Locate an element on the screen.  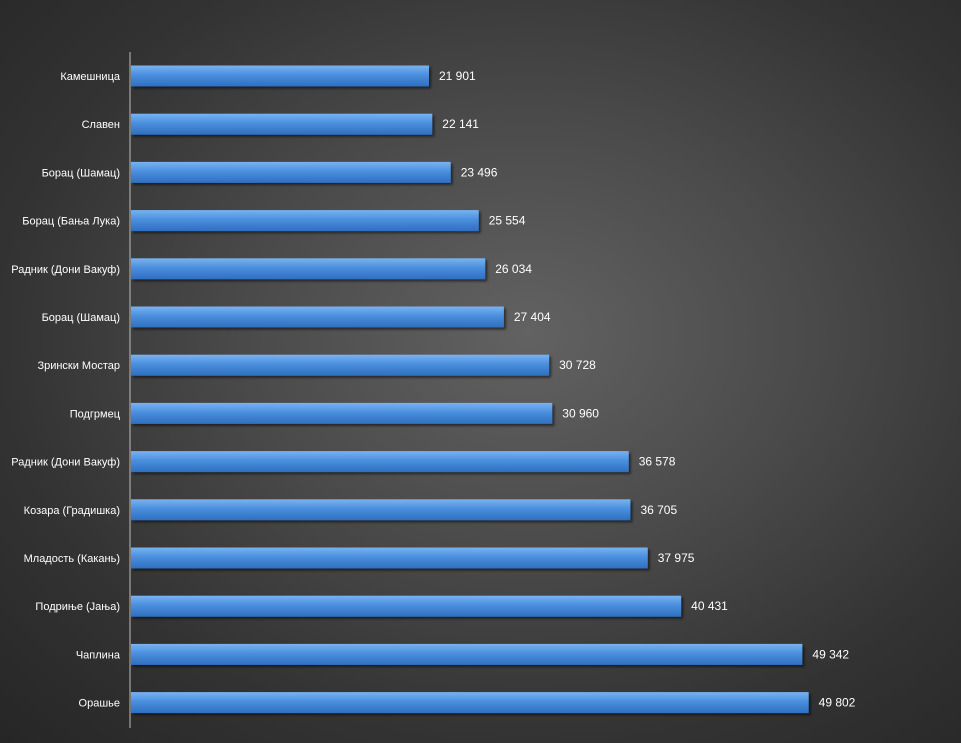
category-label: Борац (Бања Лука) is located at coordinates (71, 222).